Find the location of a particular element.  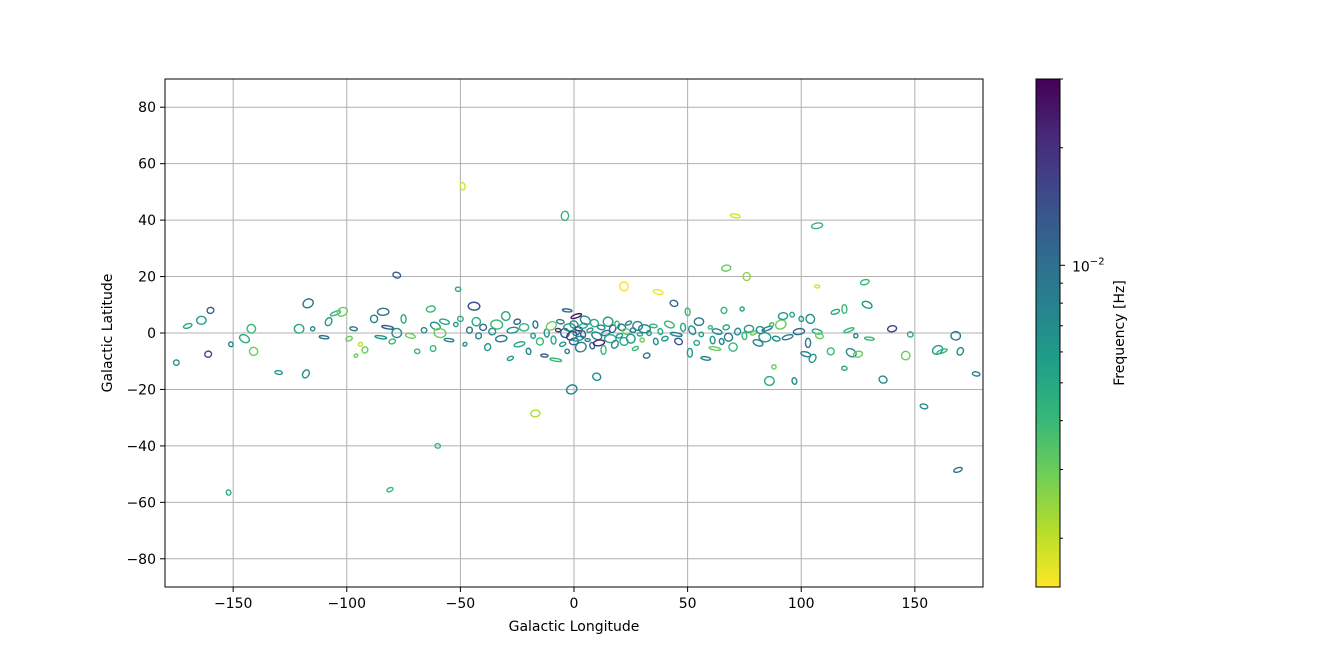

y-tick-label: 40 is located at coordinates (147, 221).